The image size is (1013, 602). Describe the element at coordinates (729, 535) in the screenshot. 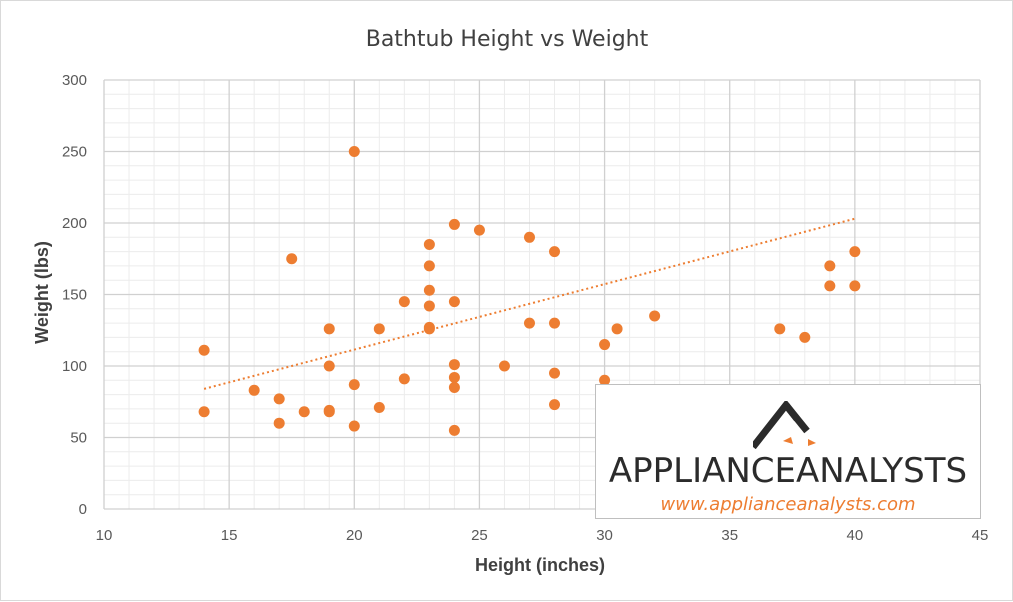

I see `x-tick-label: 35` at that location.